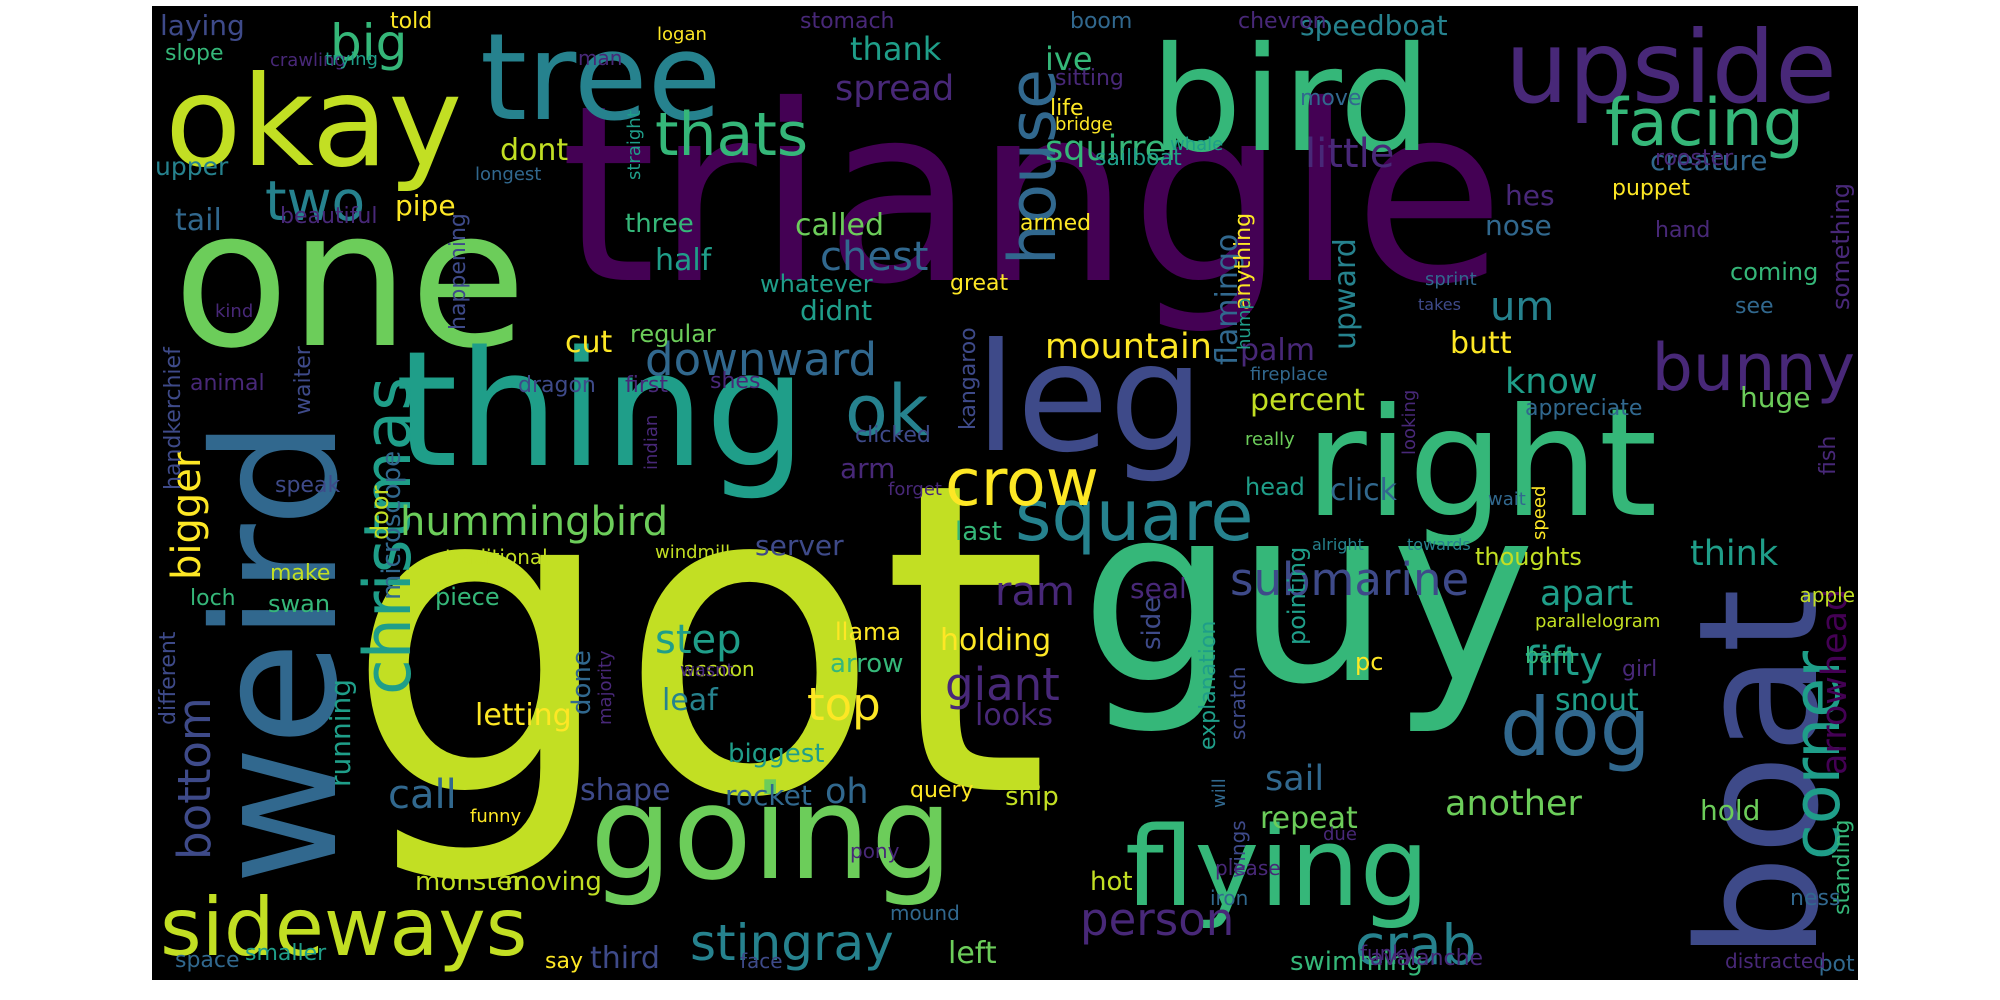 Image resolution: width=2000 pixels, height=1000 pixels. What do you see at coordinates (1704, 123) in the screenshot?
I see `word-facing: facing` at bounding box center [1704, 123].